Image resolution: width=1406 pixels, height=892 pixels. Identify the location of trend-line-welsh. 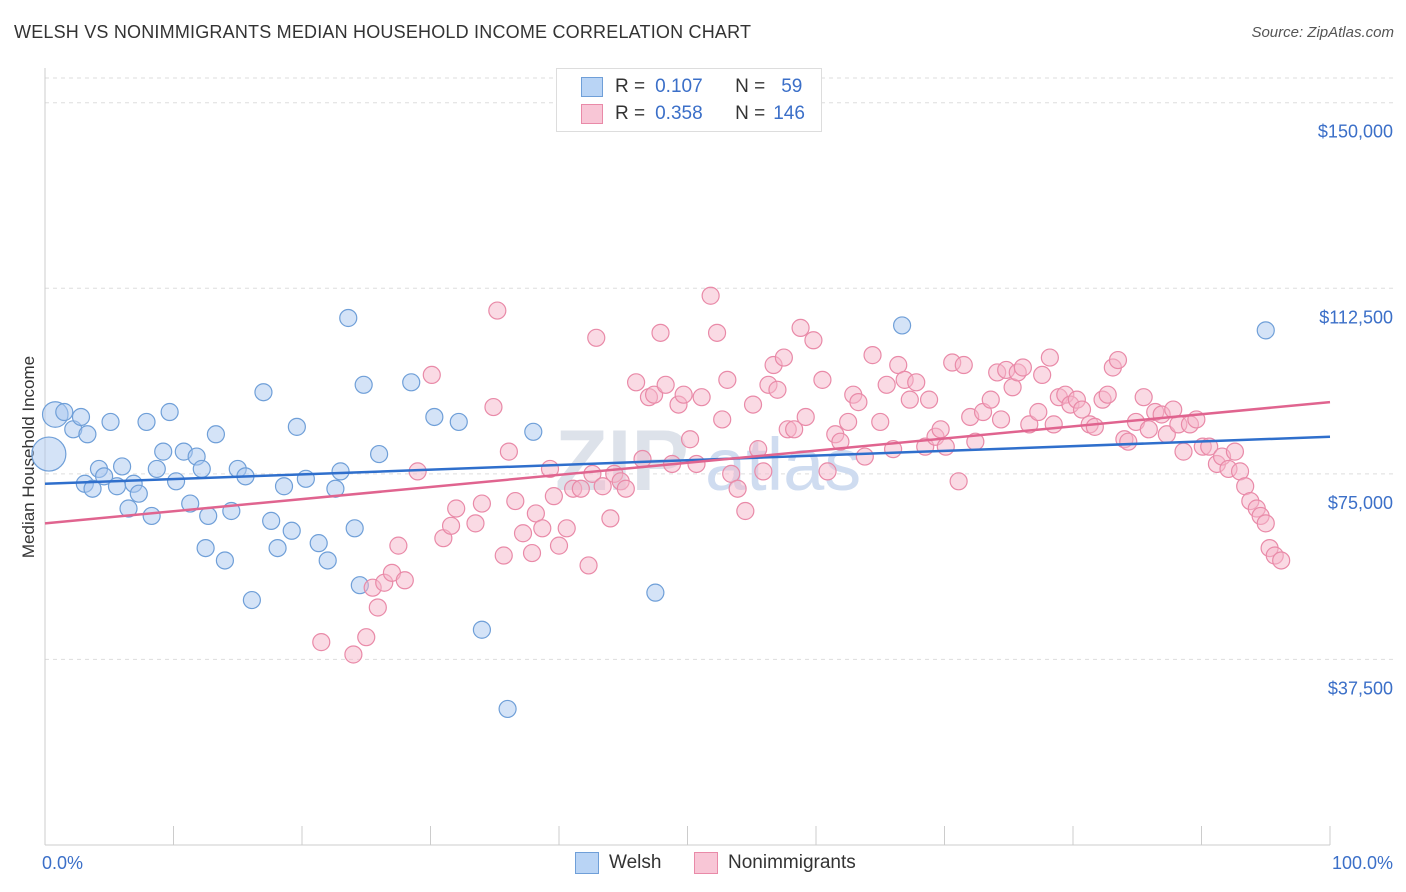
(687, 460).